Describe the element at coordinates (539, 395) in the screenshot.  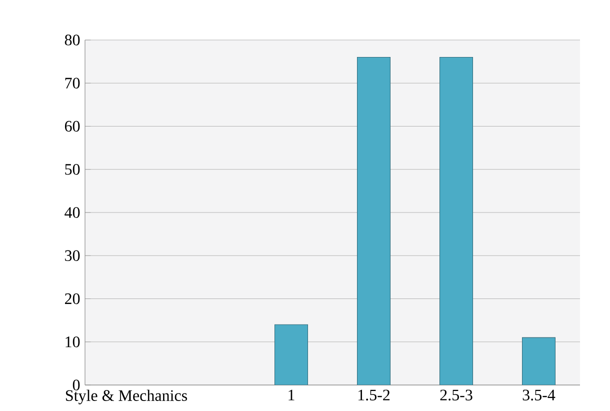
I see `x-tick-label: 3.5-4` at that location.